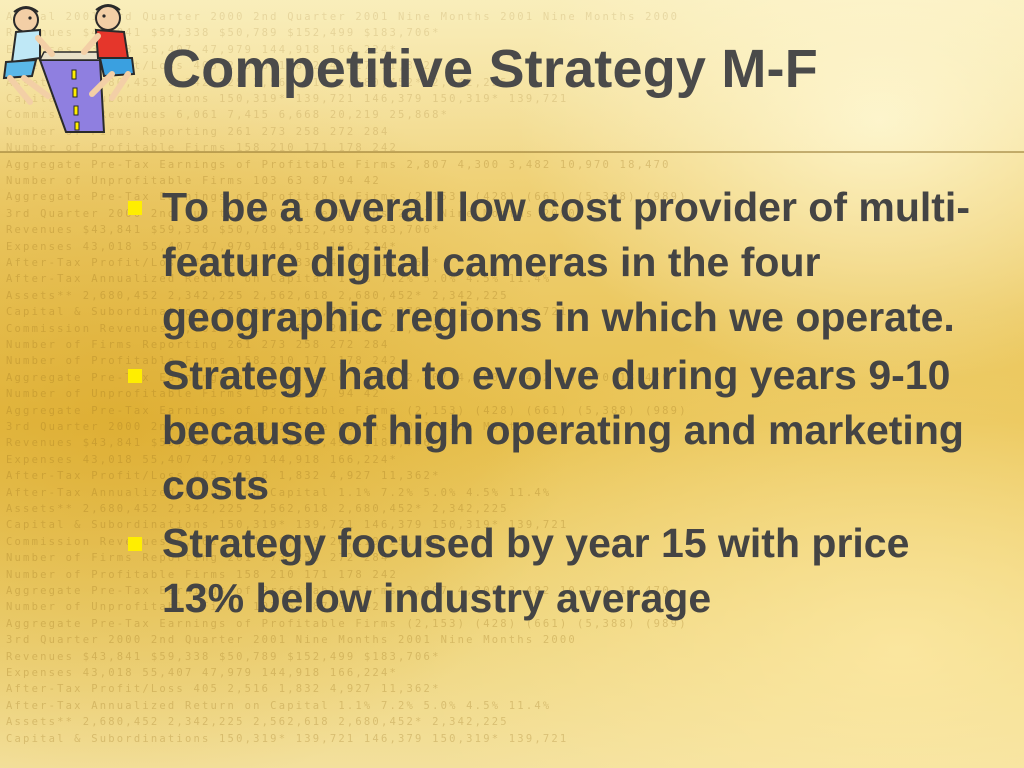 The height and width of the screenshot is (768, 1024). I want to click on slide-title: Competitive Strategy M-F, so click(490, 69).